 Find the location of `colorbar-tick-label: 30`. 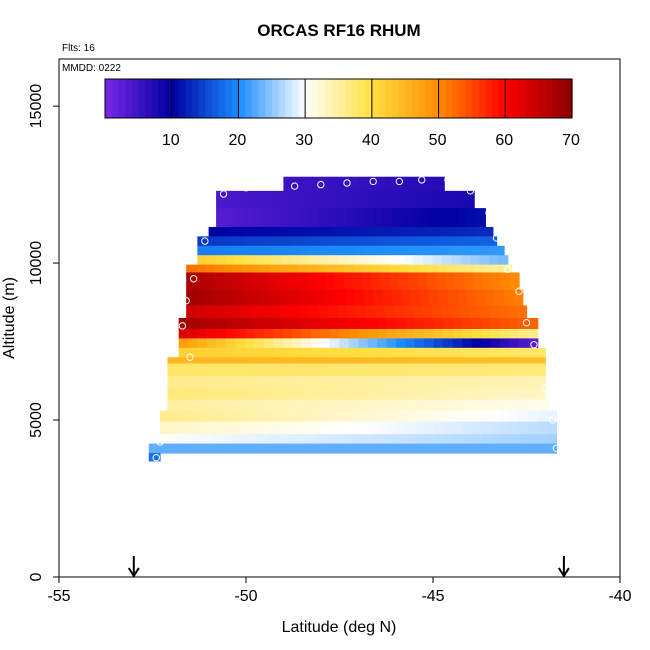

colorbar-tick-label: 30 is located at coordinates (304, 140).